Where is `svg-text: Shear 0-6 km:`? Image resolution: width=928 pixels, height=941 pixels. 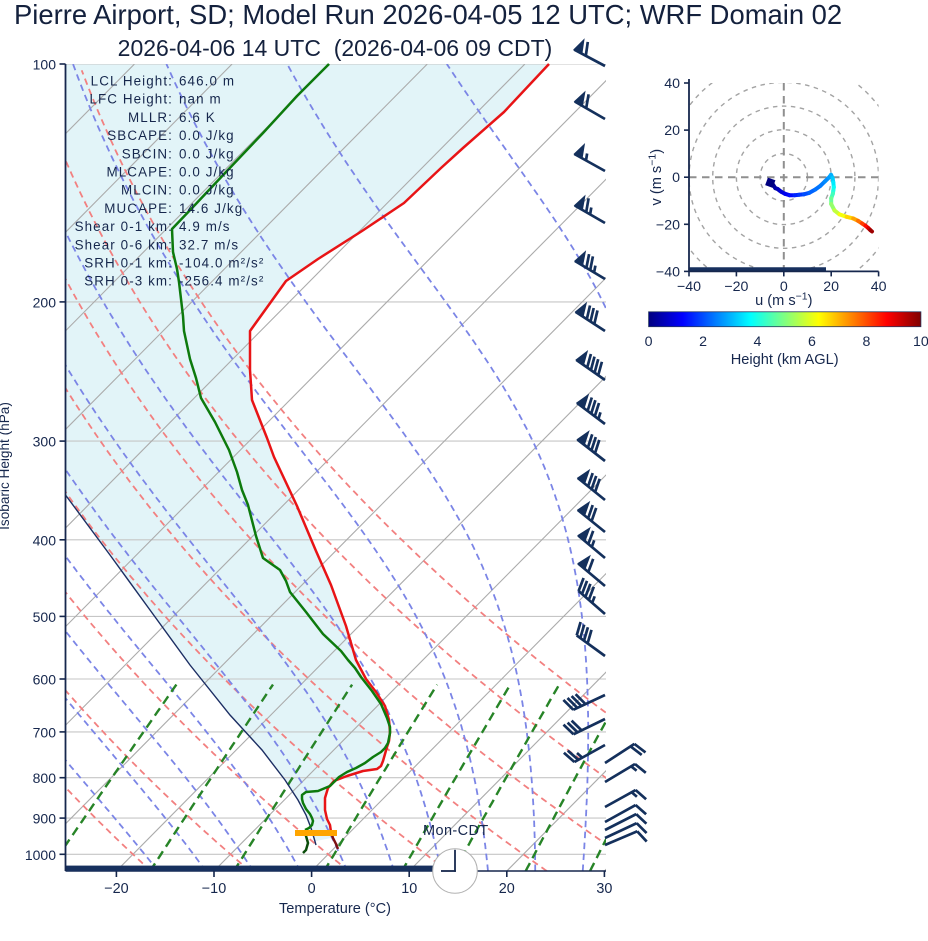
svg-text: Shear 0-6 km: is located at coordinates (124, 244).